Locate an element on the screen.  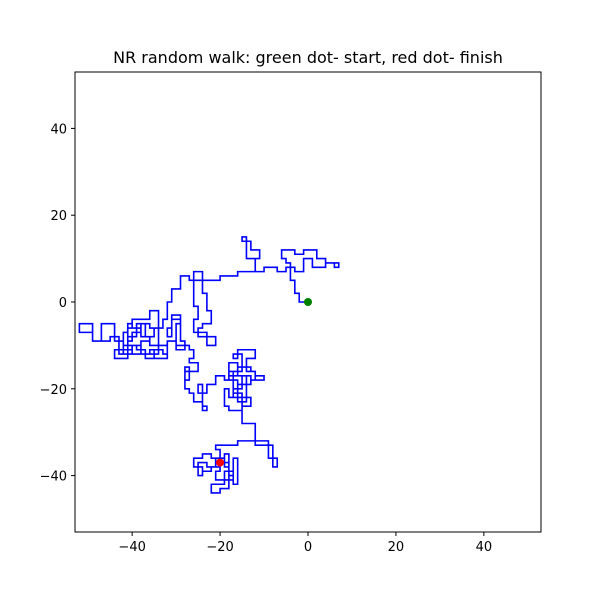
x-tick-label: 40 is located at coordinates (484, 547).